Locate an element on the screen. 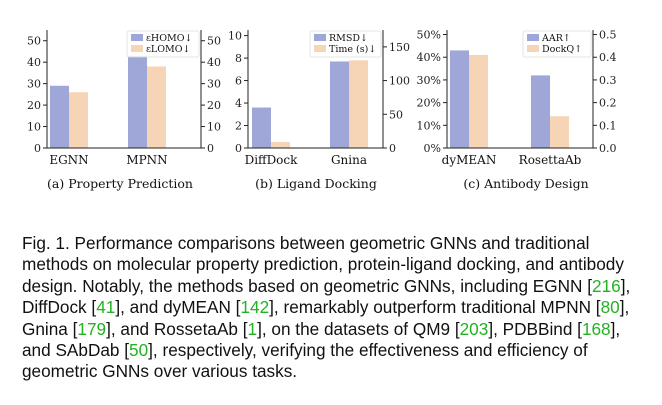 The image size is (662, 405). right-tick-label: 0.3 is located at coordinates (608, 80).